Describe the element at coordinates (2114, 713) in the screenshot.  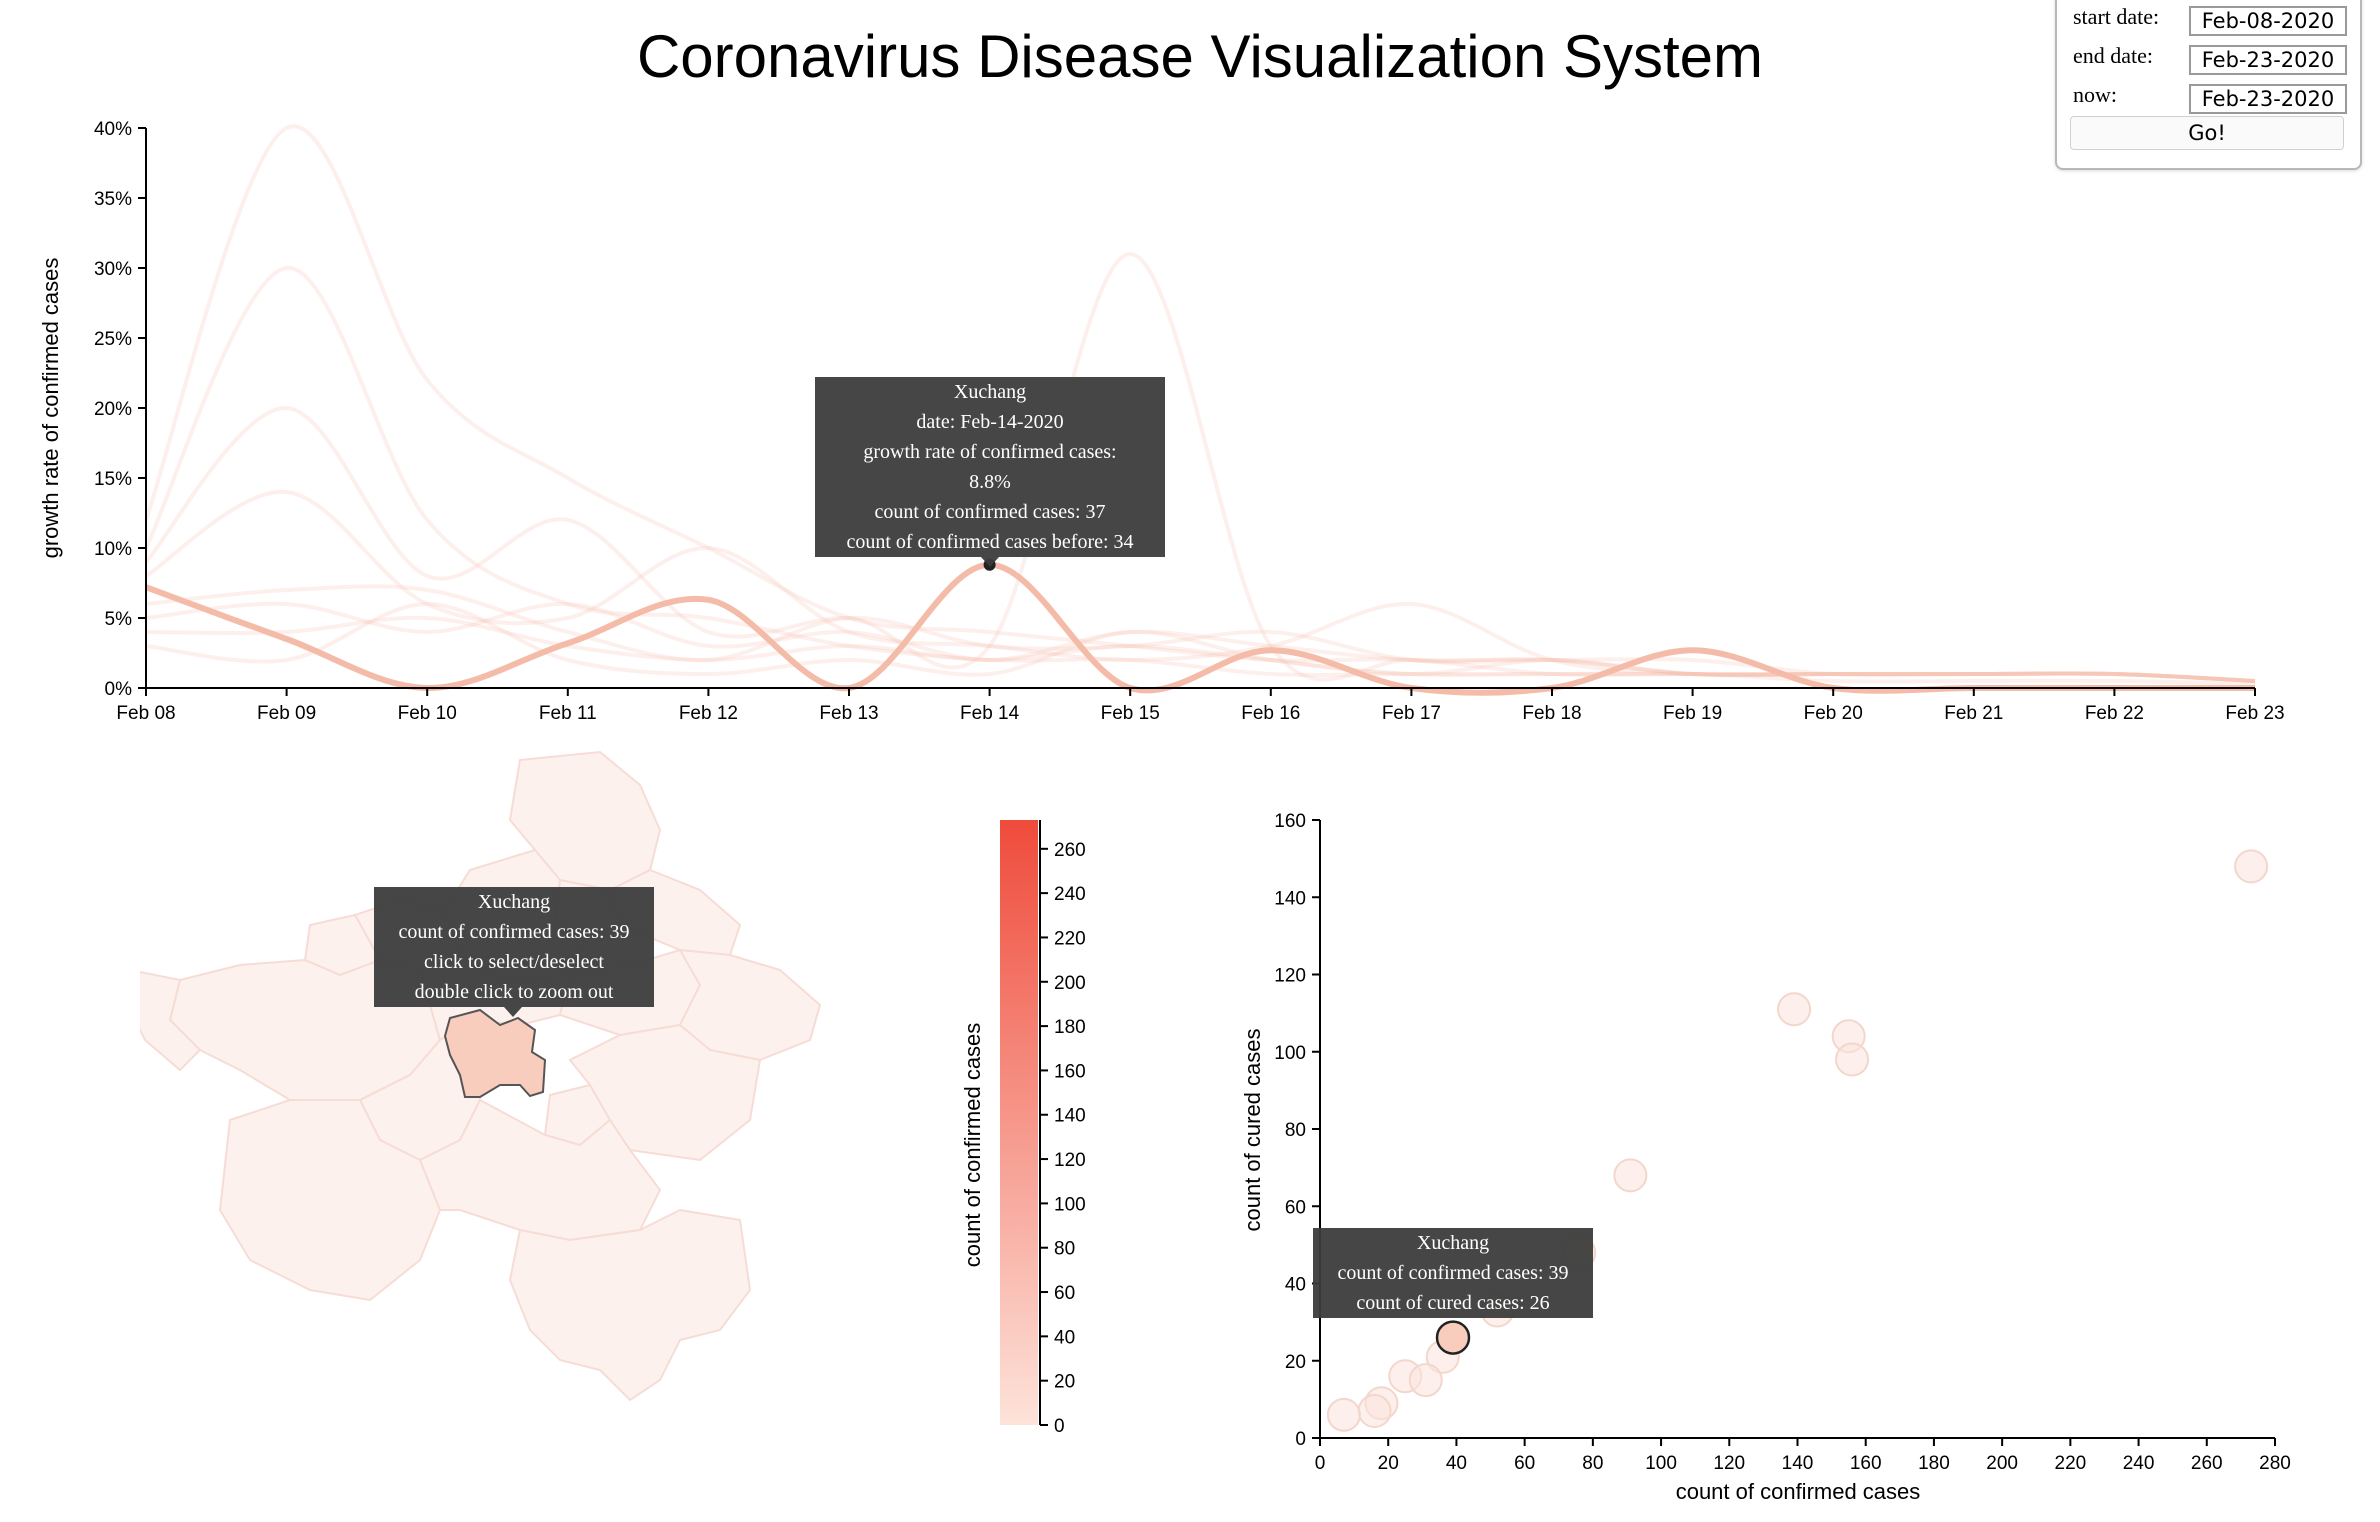
I see `x-tick-label: Feb 22` at that location.